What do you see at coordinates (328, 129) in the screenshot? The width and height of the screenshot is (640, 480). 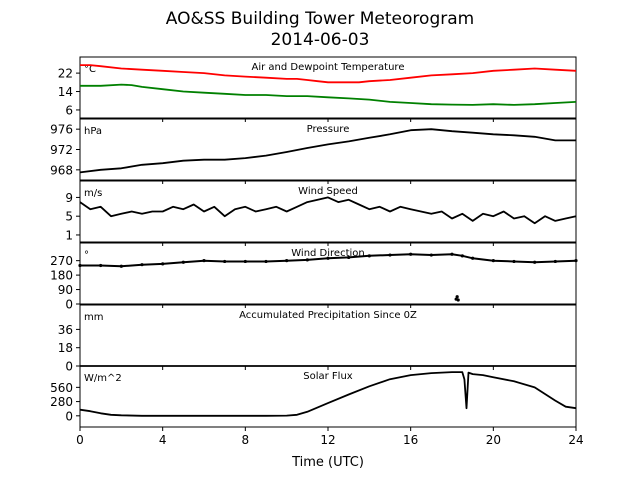 I see `panel-title: Pressure` at bounding box center [328, 129].